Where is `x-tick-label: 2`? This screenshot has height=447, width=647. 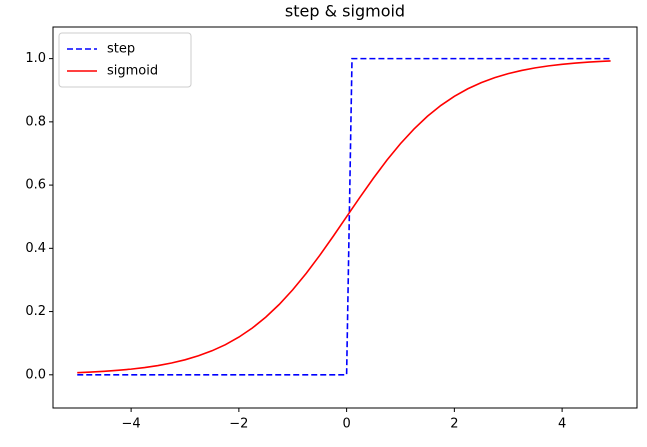
x-tick-label: 2 is located at coordinates (454, 424).